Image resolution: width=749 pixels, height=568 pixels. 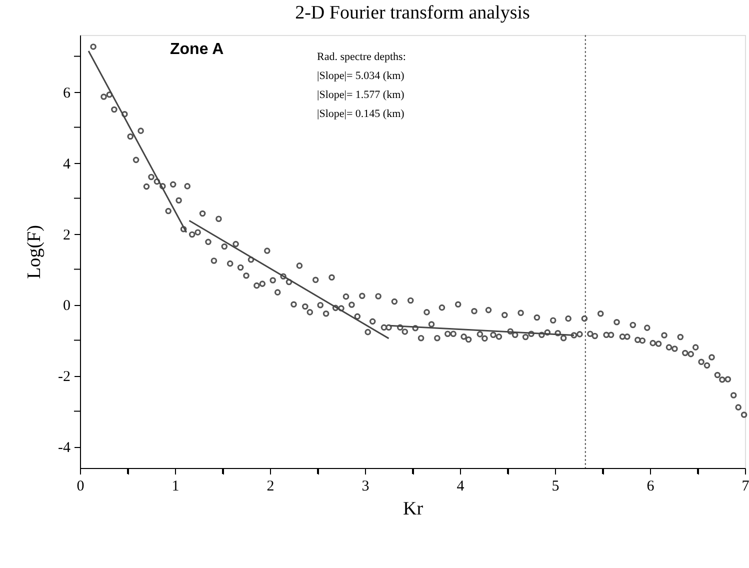 I want to click on y-tick-label: 0, so click(x=66, y=306).